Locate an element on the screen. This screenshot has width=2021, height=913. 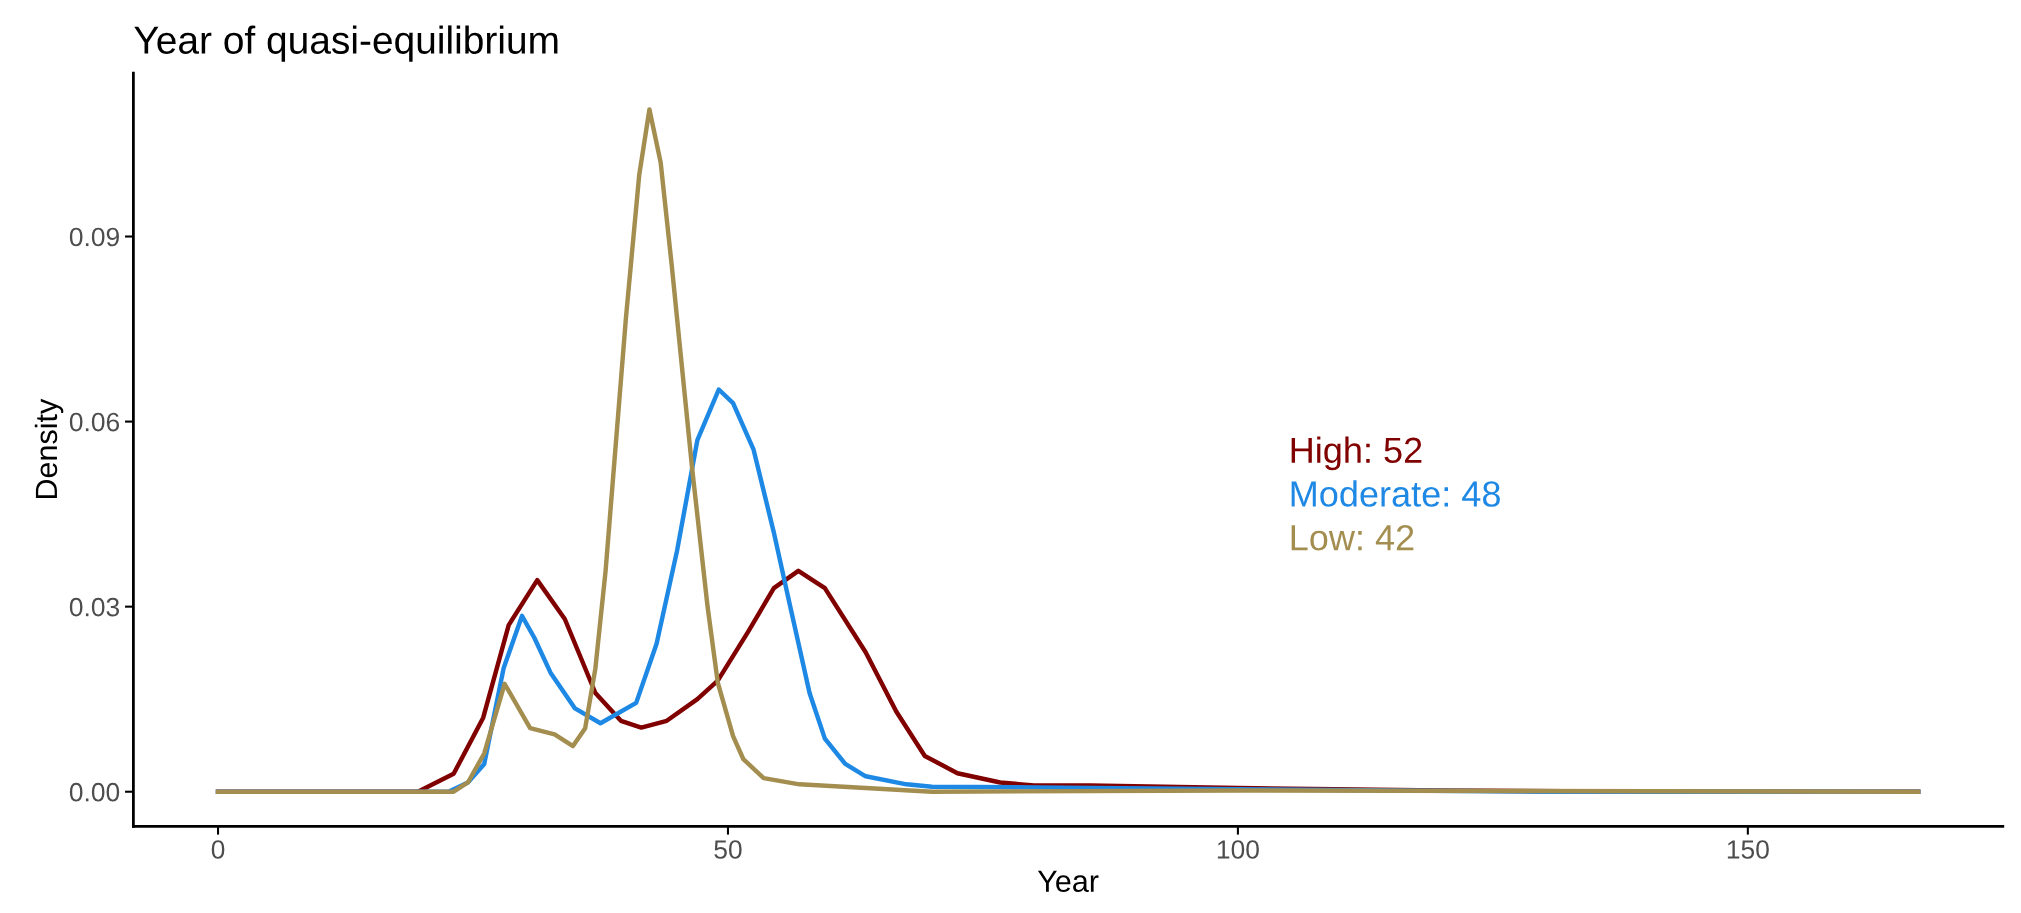
annotation: High: 52 is located at coordinates (1356, 453).